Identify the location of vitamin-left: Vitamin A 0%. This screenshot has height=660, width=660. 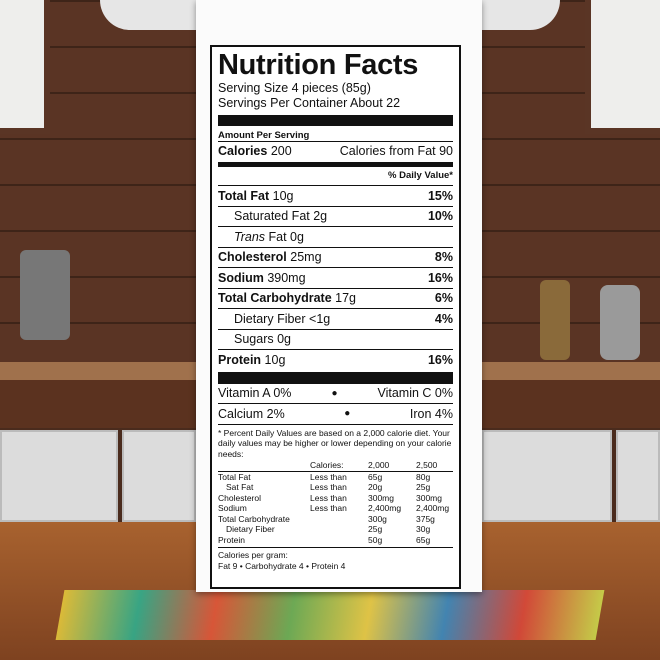
(255, 393).